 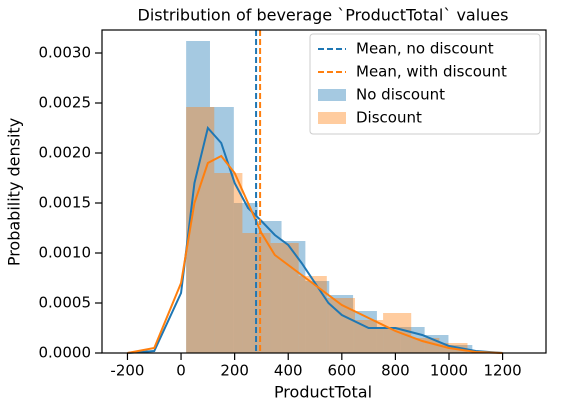 I want to click on x-tick-label: 0, so click(x=181, y=371).